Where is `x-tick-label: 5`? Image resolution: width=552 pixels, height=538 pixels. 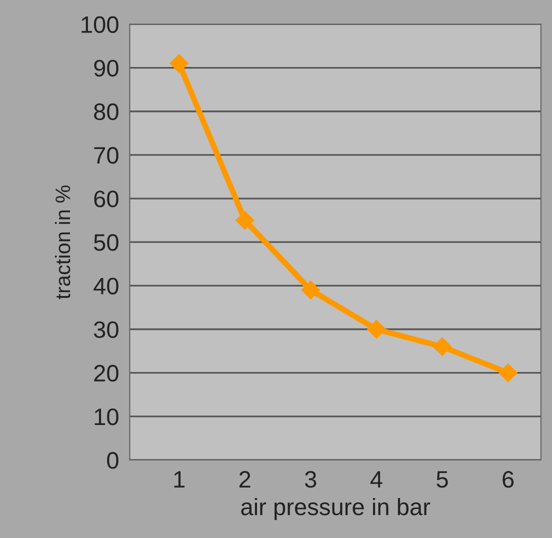 x-tick-label: 5 is located at coordinates (442, 479).